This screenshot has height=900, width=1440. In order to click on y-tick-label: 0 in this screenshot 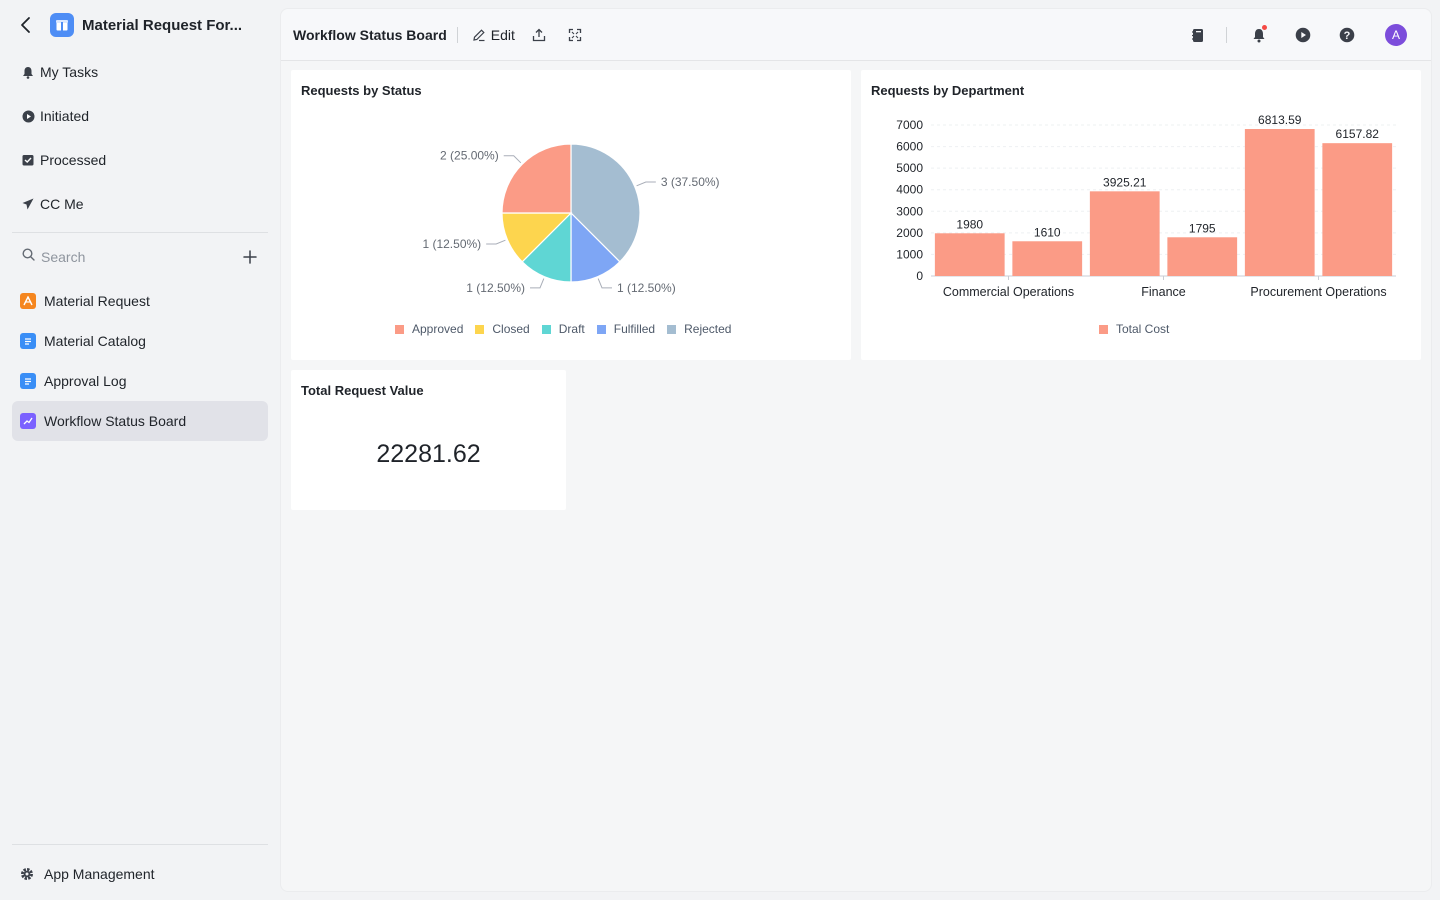, I will do `click(919, 276)`.